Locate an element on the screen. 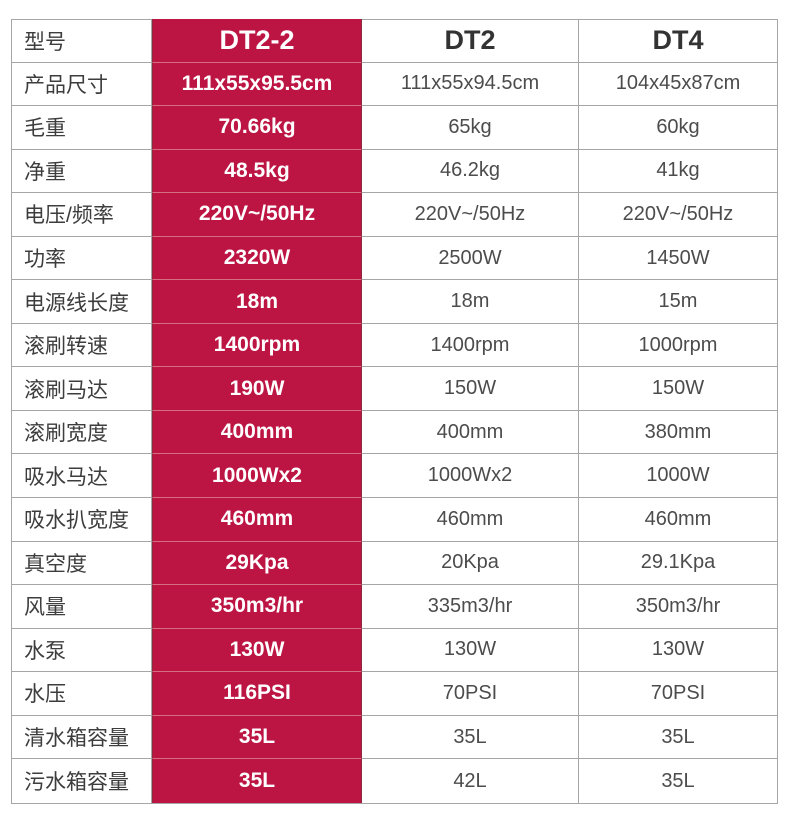 Image resolution: width=790 pixels, height=814 pixels. spec-value-dt2: 35L is located at coordinates (470, 737).